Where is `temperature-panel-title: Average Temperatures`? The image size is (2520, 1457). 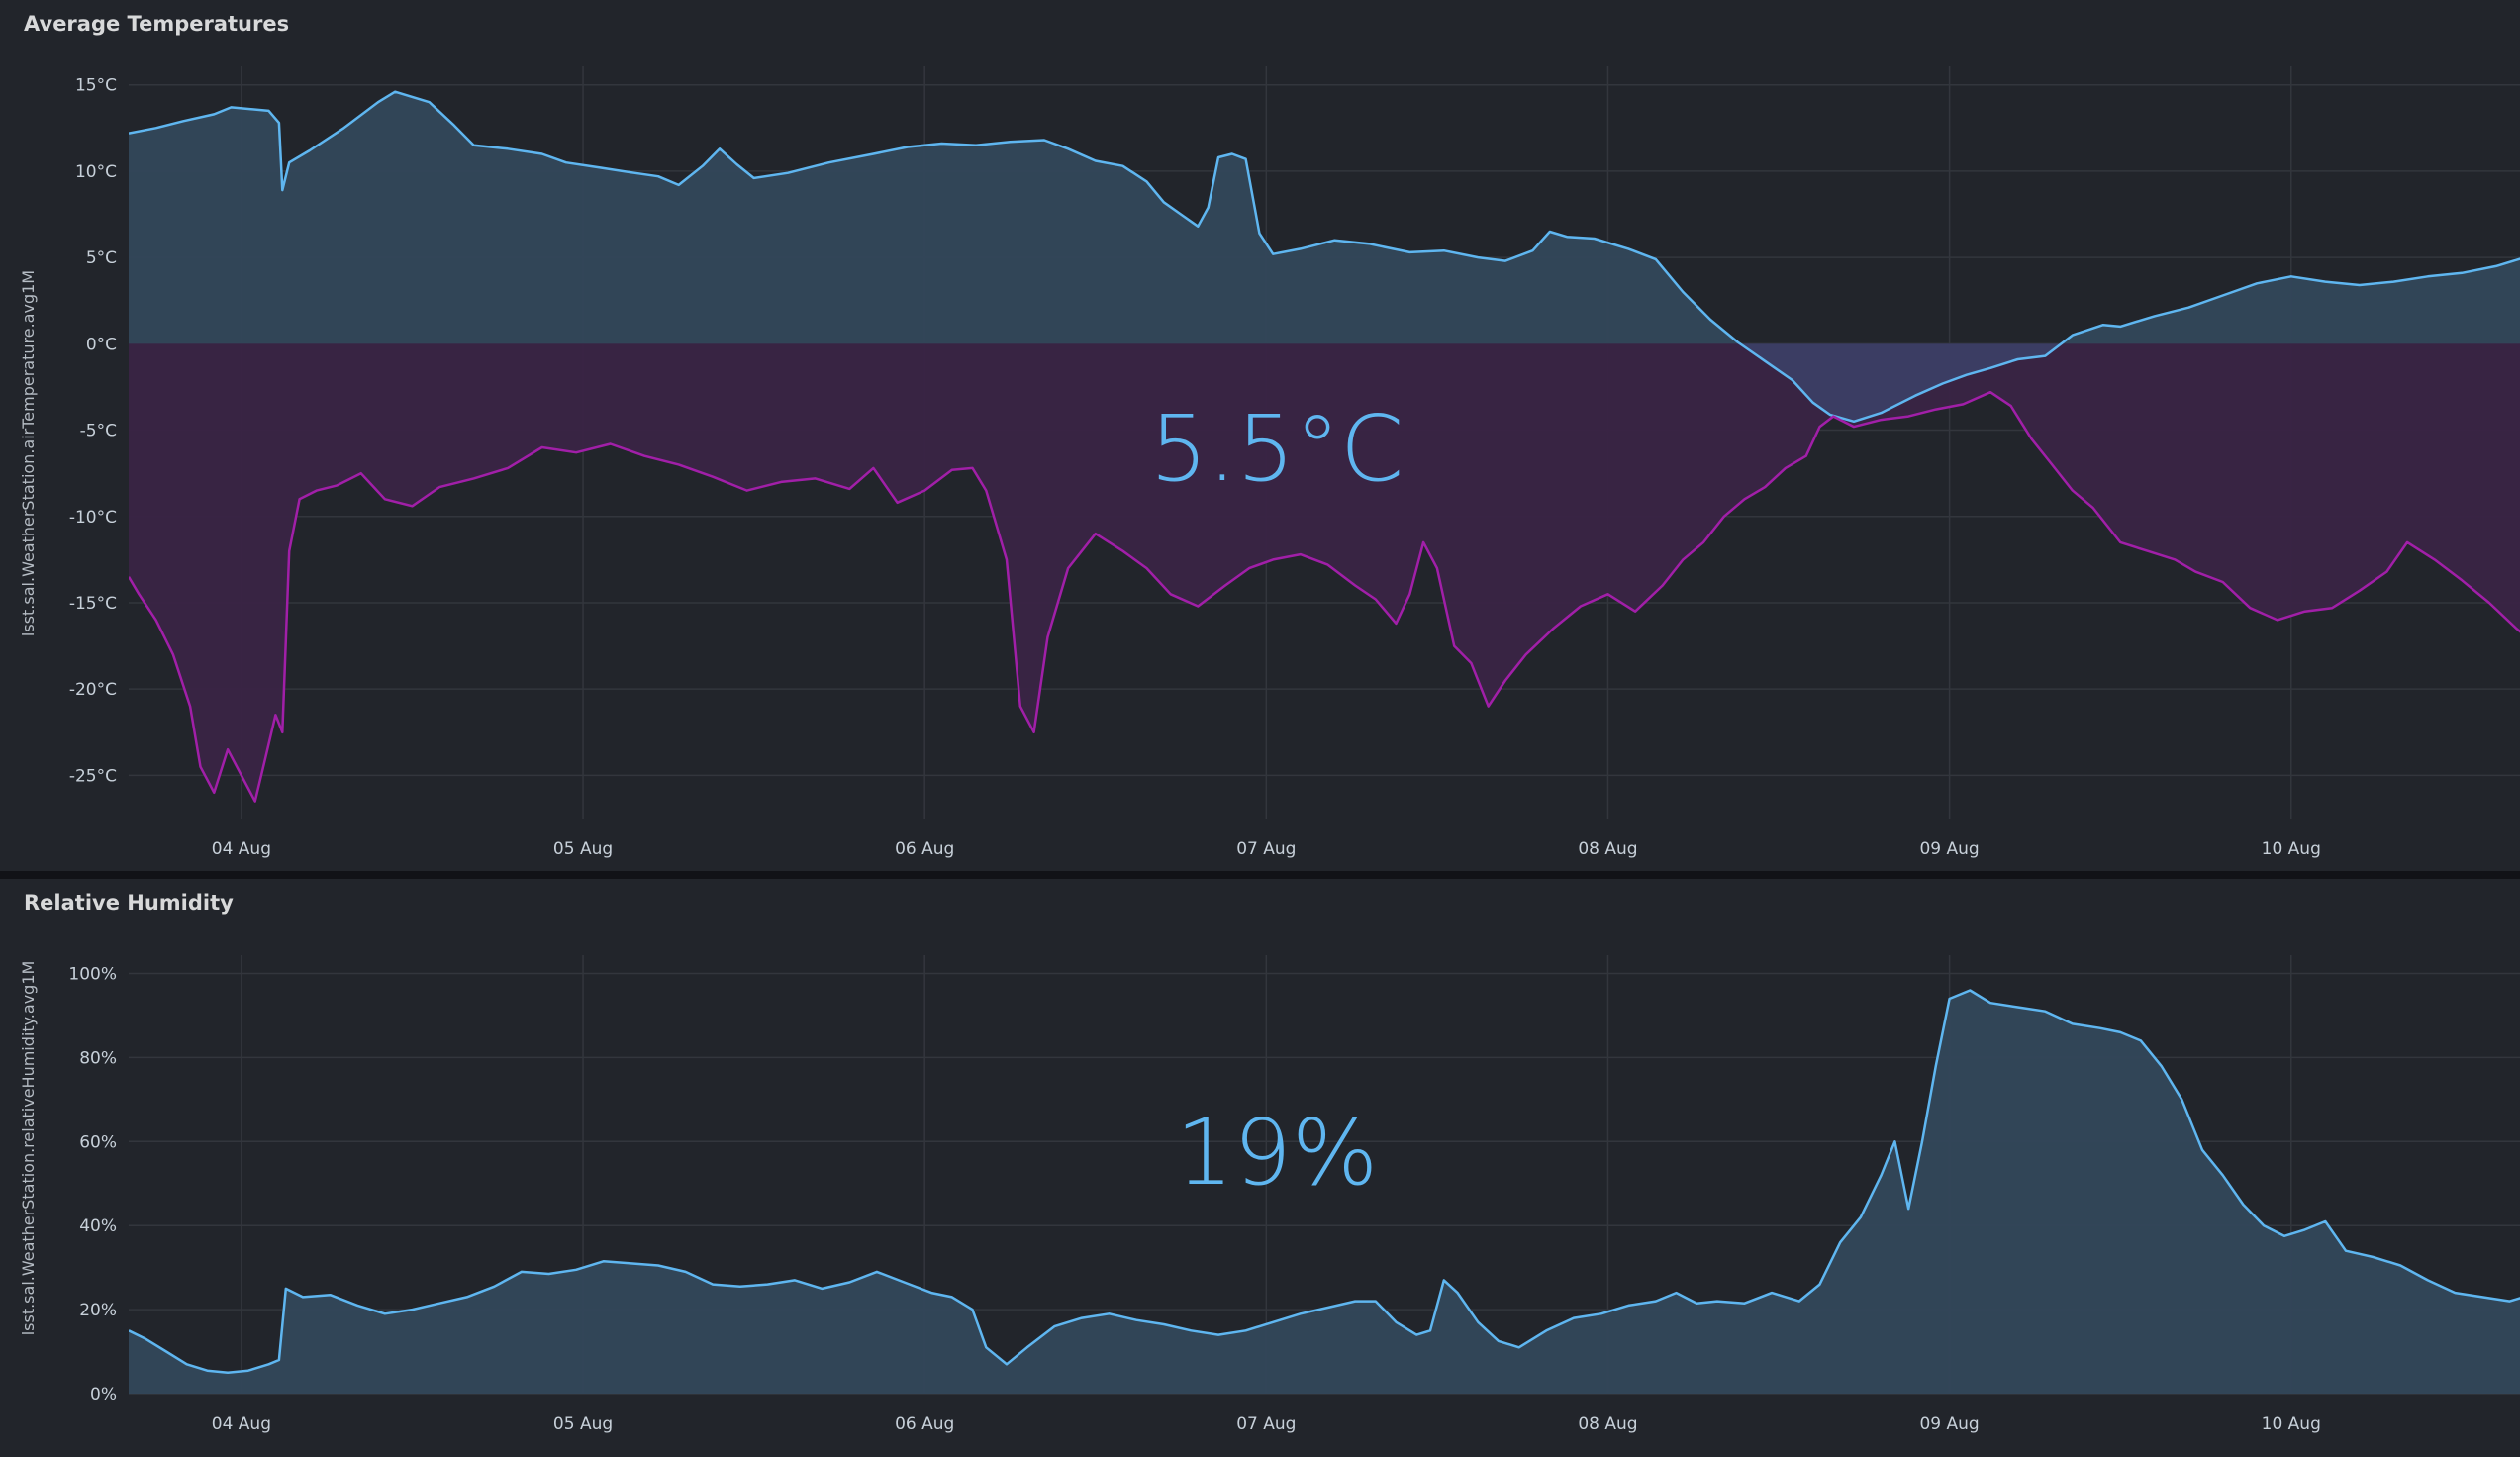 temperature-panel-title: Average Temperatures is located at coordinates (157, 24).